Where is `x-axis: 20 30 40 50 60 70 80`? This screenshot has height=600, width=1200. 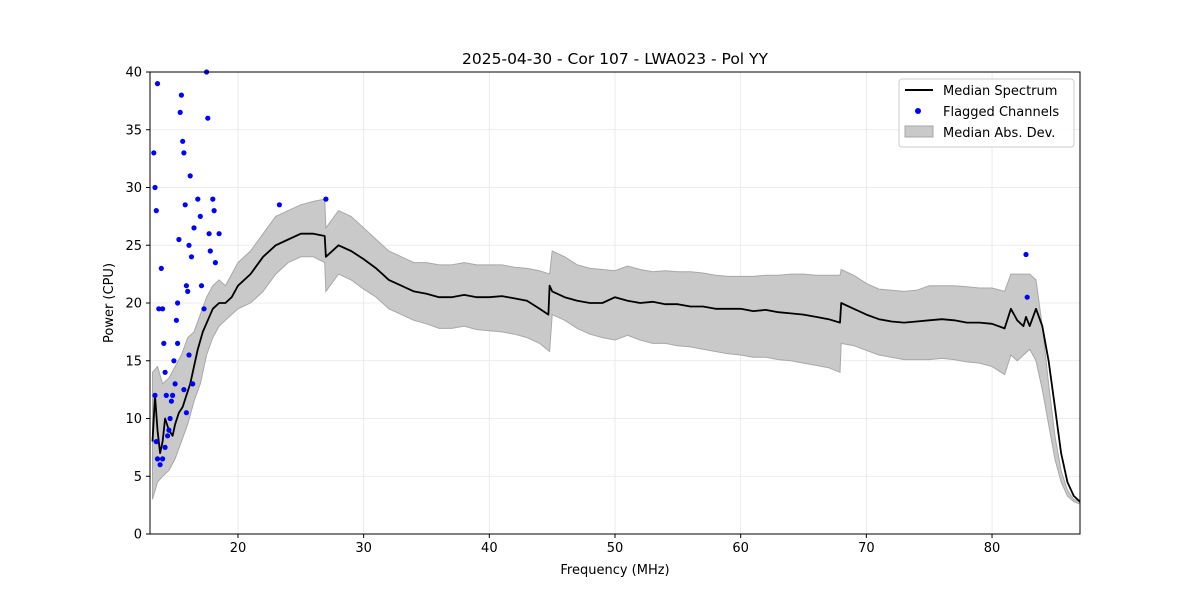 x-axis: 20 30 40 50 60 70 80 is located at coordinates (615, 545).